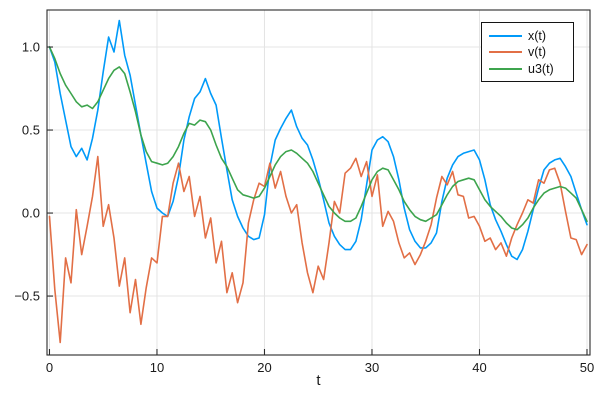 Image resolution: width=600 pixels, height=400 pixels. I want to click on x-tick-label: 40, so click(479, 367).